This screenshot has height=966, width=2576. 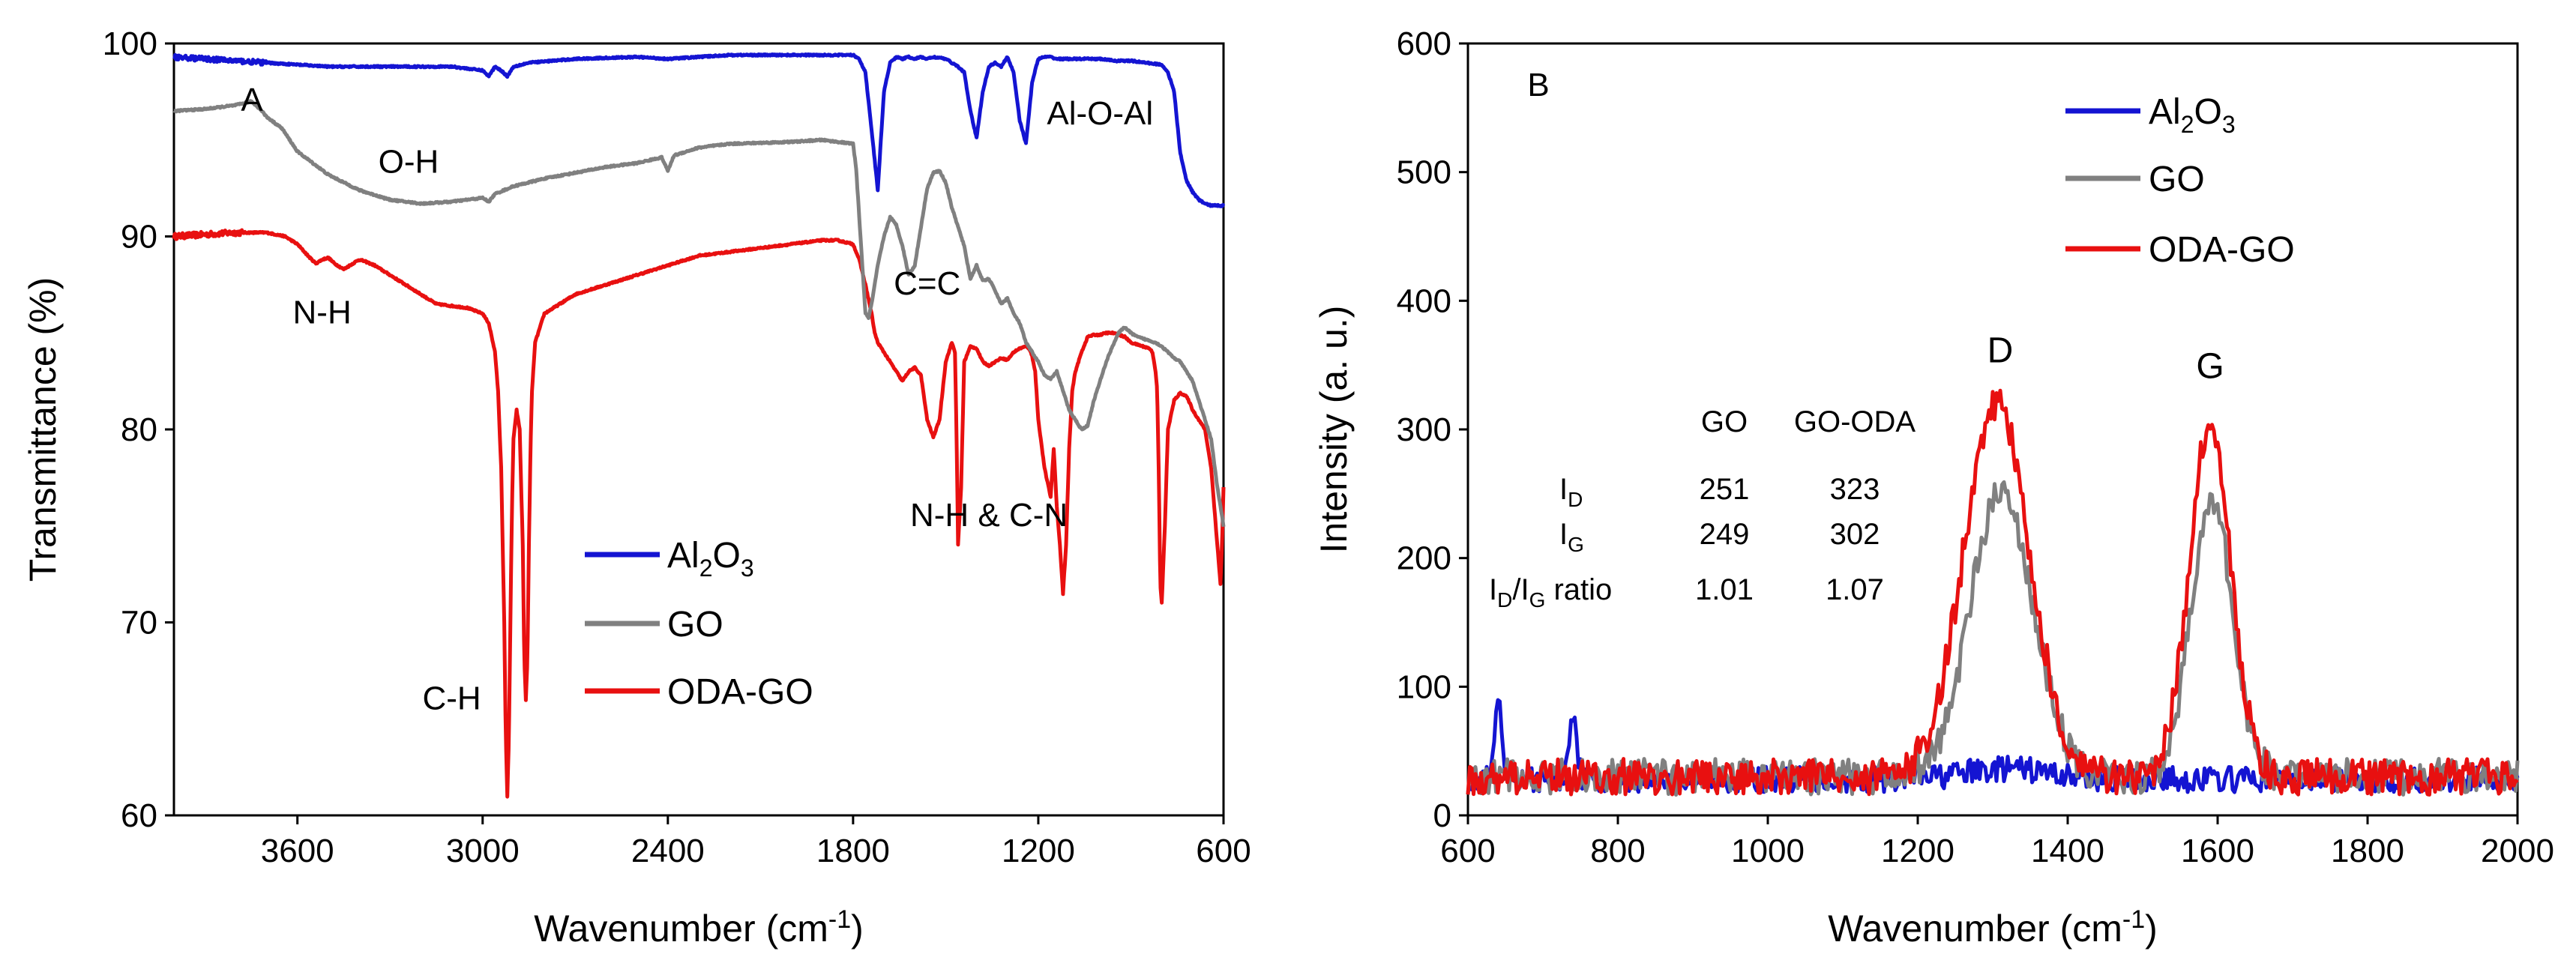 I want to click on raman-legend-item-al2o3: Al2O3, so click(x=2150, y=115).